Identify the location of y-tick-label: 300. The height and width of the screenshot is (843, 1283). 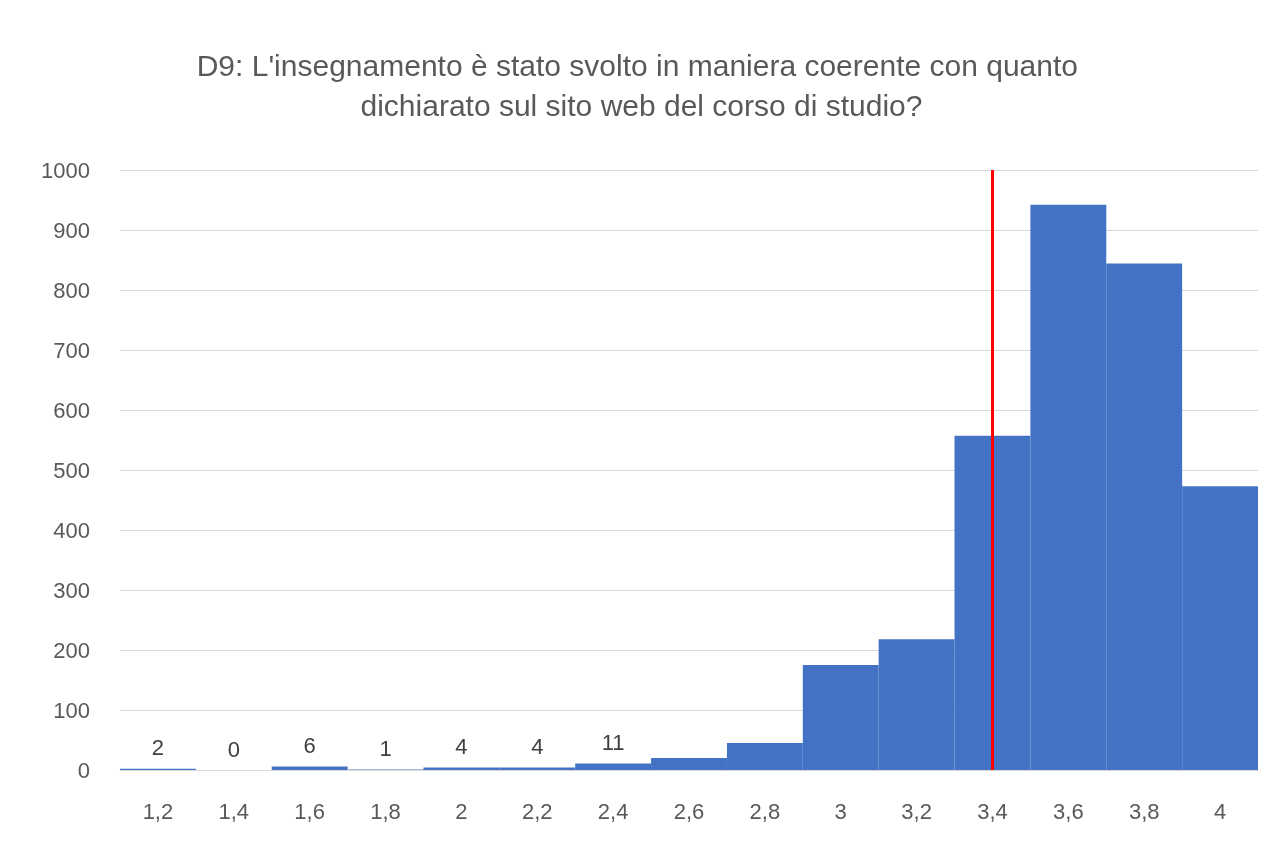
(71, 590).